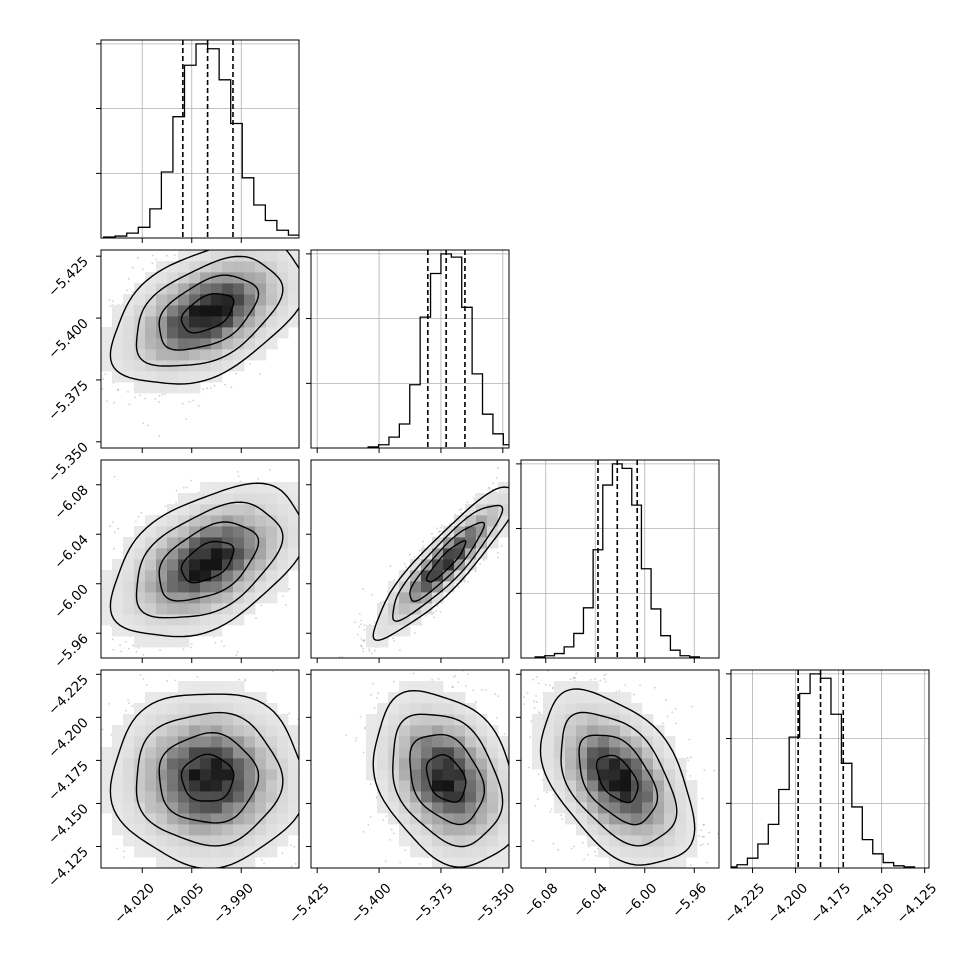 The image size is (970, 970). Describe the element at coordinates (788, 903) in the screenshot. I see `x-tick-label: −4.200` at that location.